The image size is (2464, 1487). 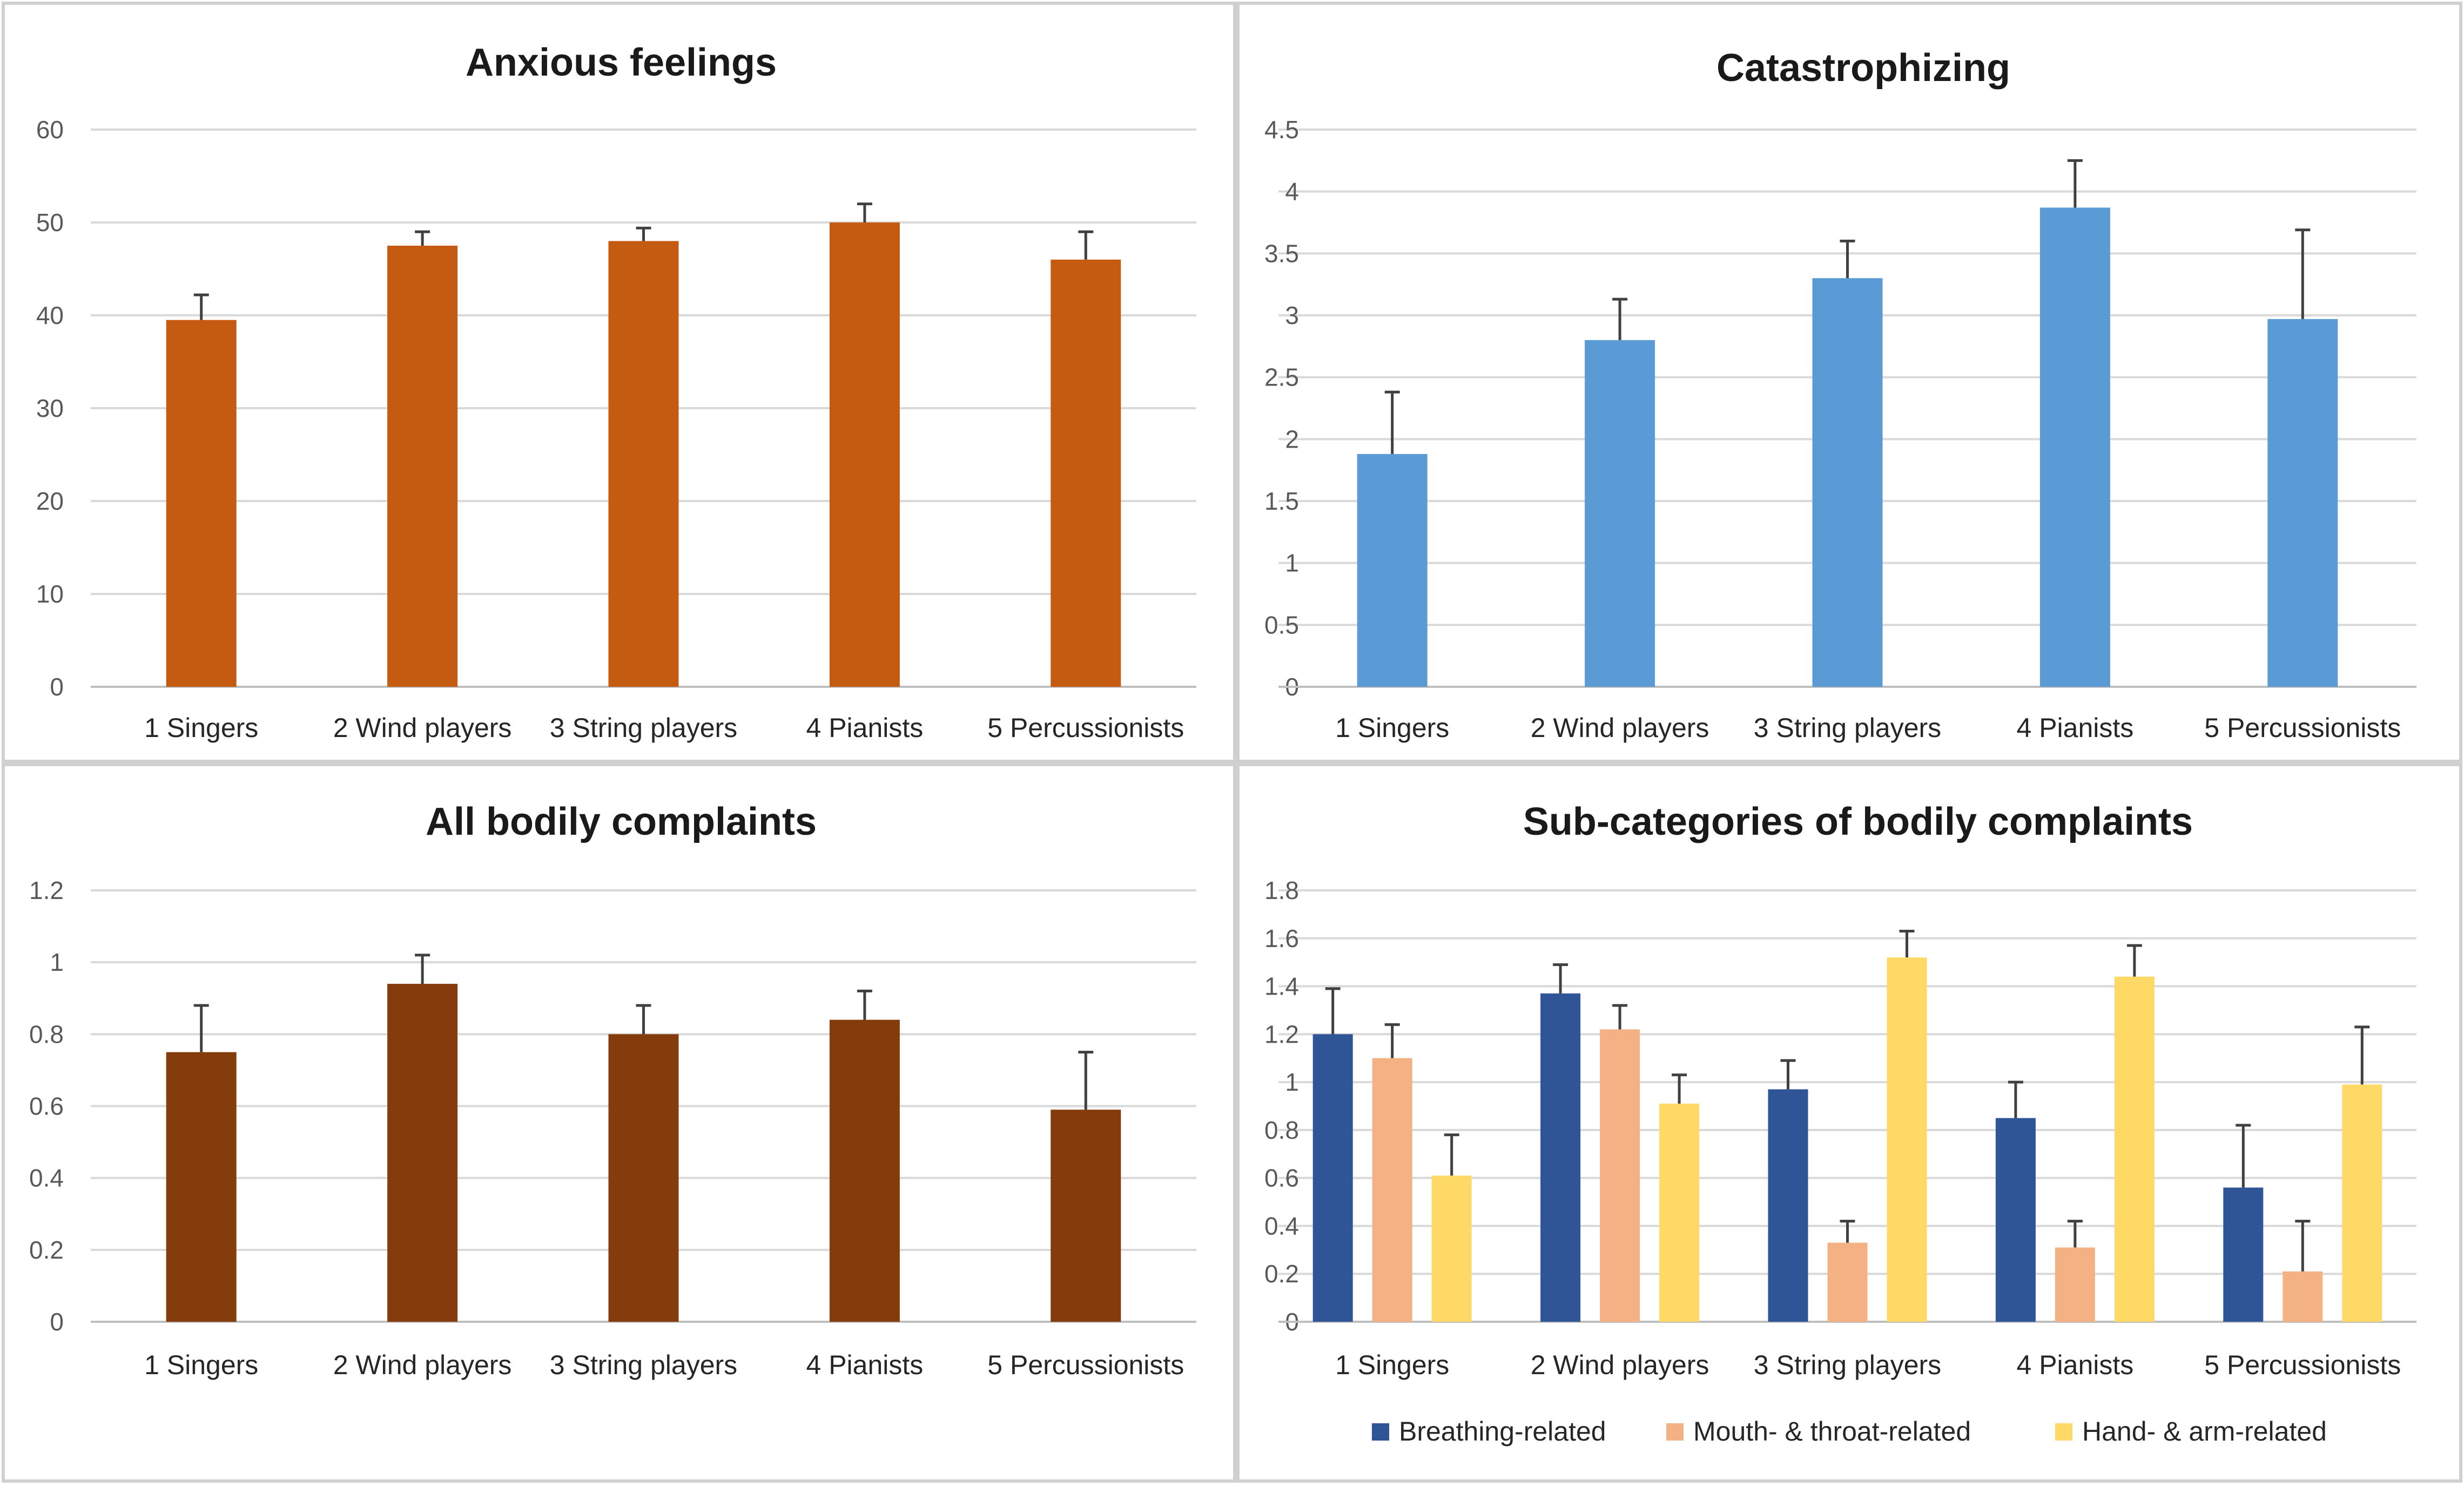 I want to click on y-tick-label: 3.5, so click(x=1281, y=253).